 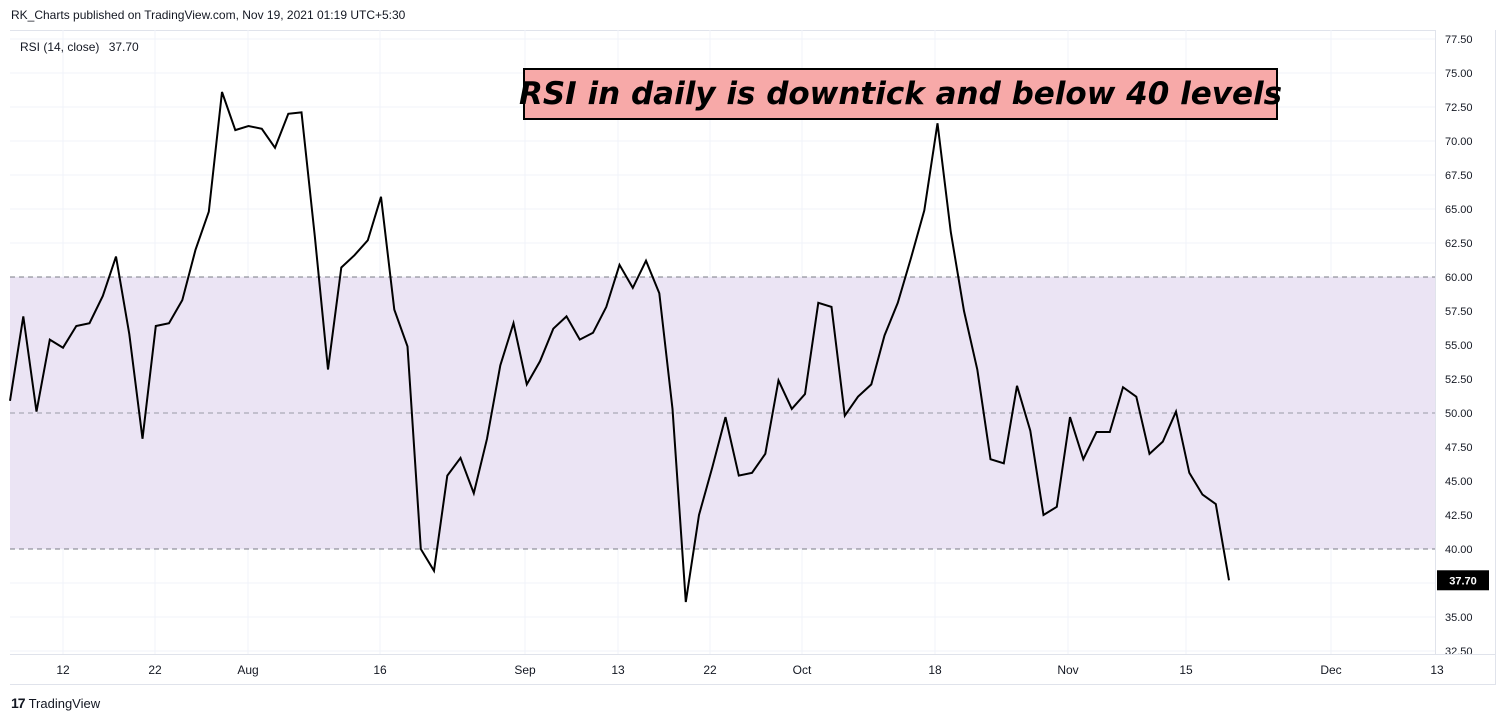 I want to click on chart-bottom-border, so click(x=753, y=684).